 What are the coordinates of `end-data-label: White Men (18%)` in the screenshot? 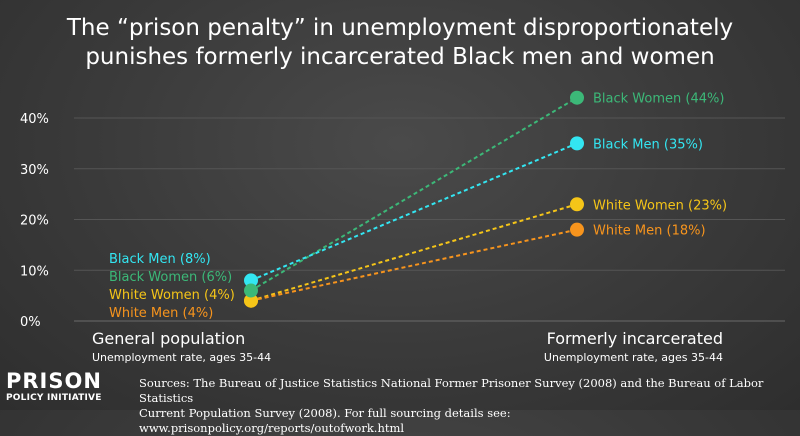 It's located at (649, 231).